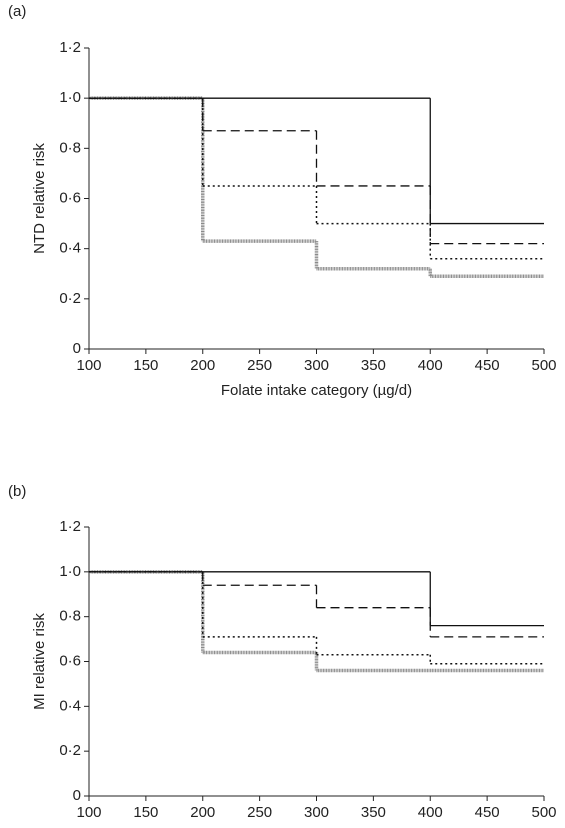 This screenshot has height=828, width=565. I want to click on y-axis-label: NTD relative risk, so click(39, 198).